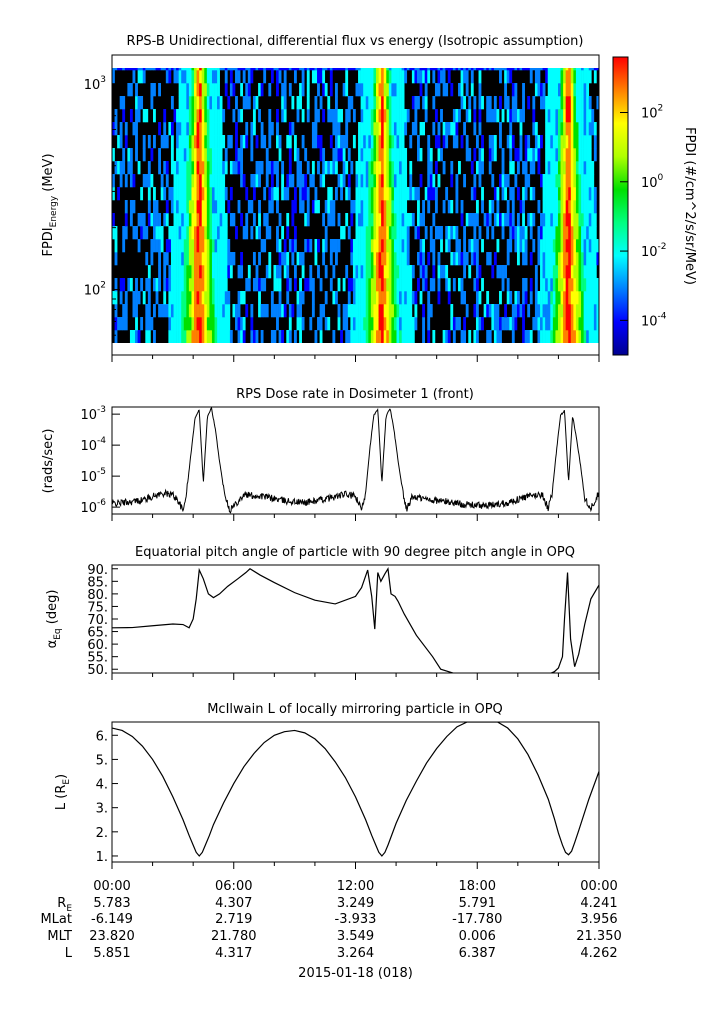  What do you see at coordinates (598, 903) in the screenshot?
I see `ephemeris-value: 4.241` at bounding box center [598, 903].